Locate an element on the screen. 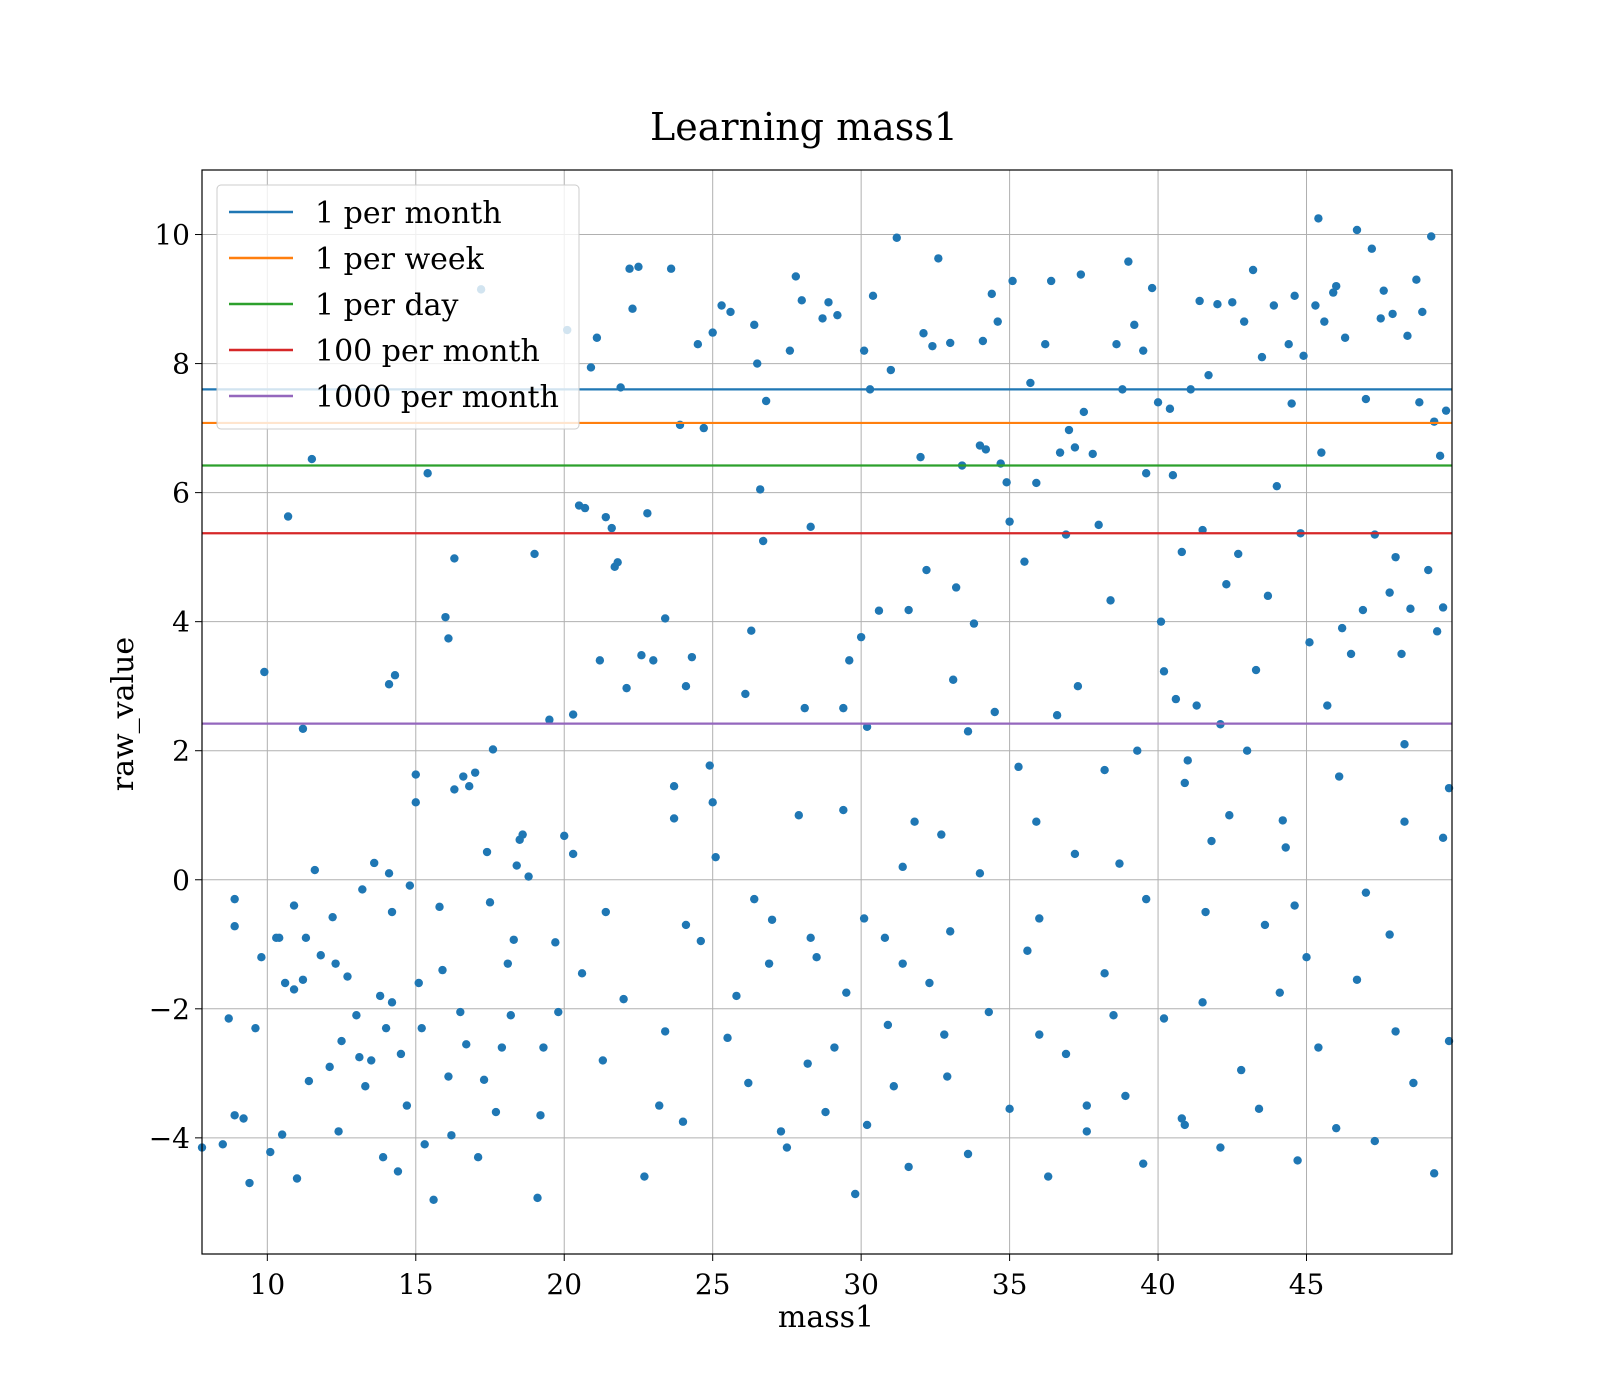 This screenshot has width=1600, height=1400. y-tick-label: 0 is located at coordinates (181, 880).